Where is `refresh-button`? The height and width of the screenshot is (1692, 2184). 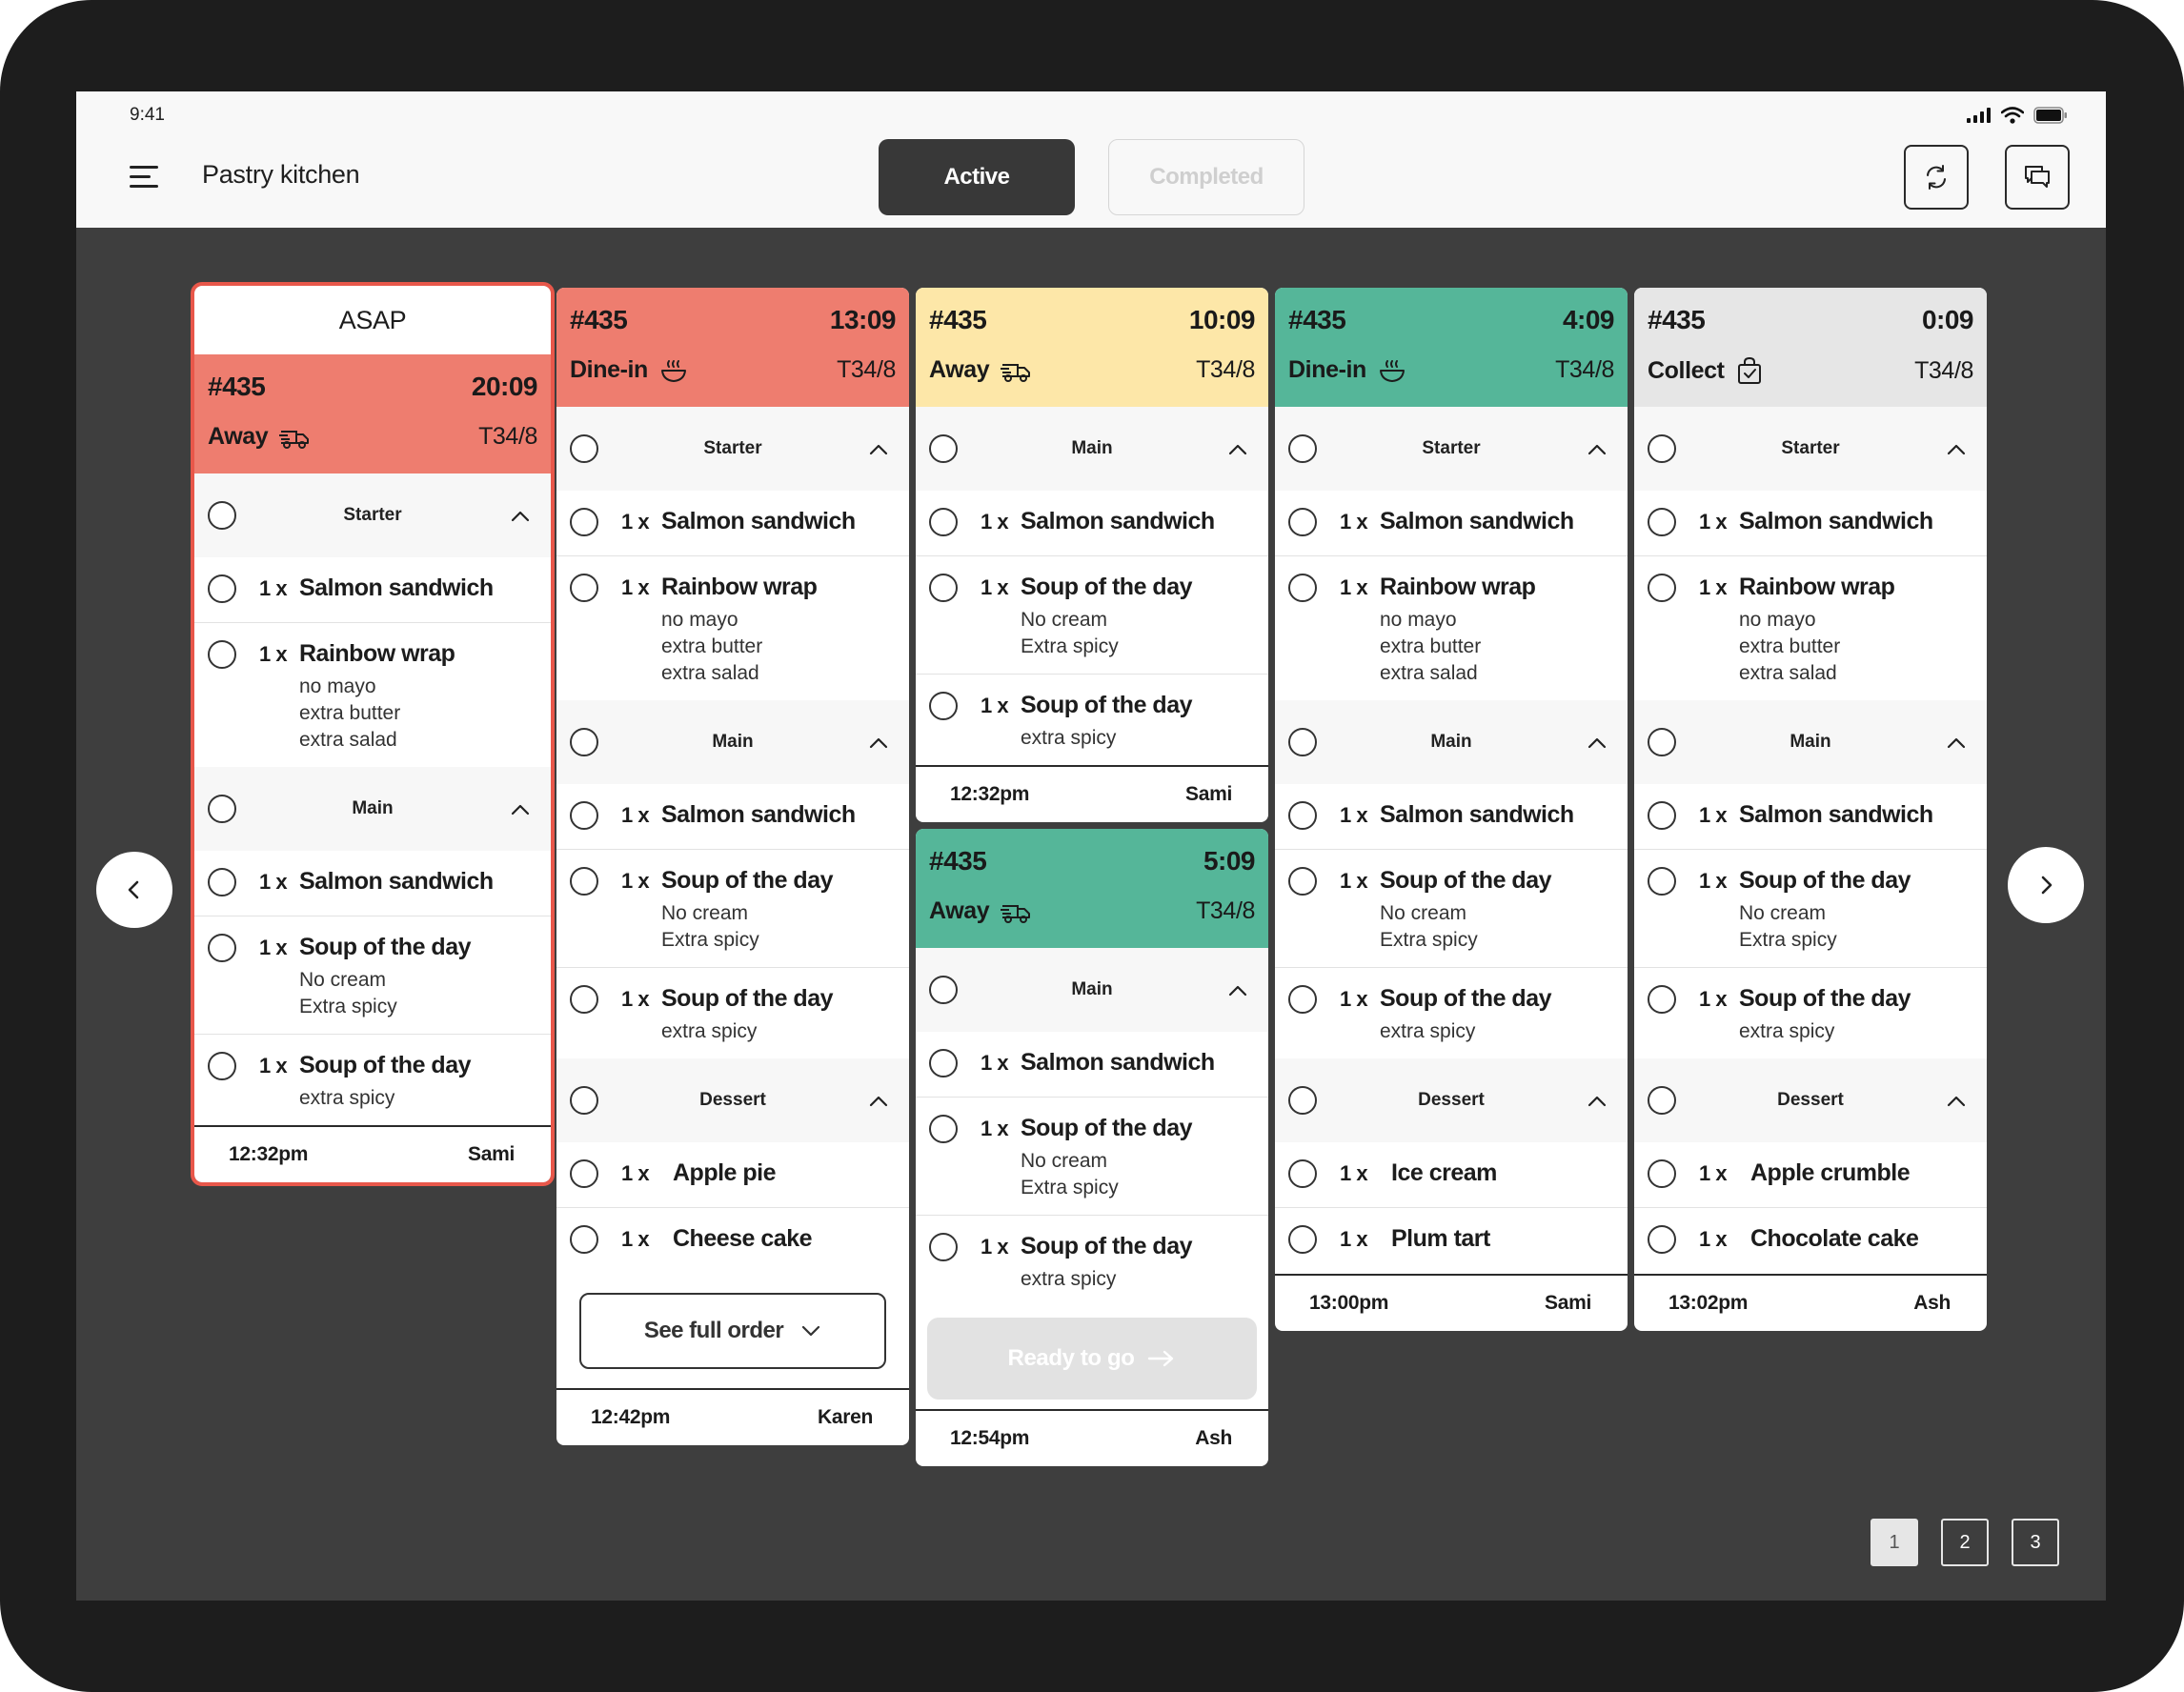
refresh-button is located at coordinates (1936, 177).